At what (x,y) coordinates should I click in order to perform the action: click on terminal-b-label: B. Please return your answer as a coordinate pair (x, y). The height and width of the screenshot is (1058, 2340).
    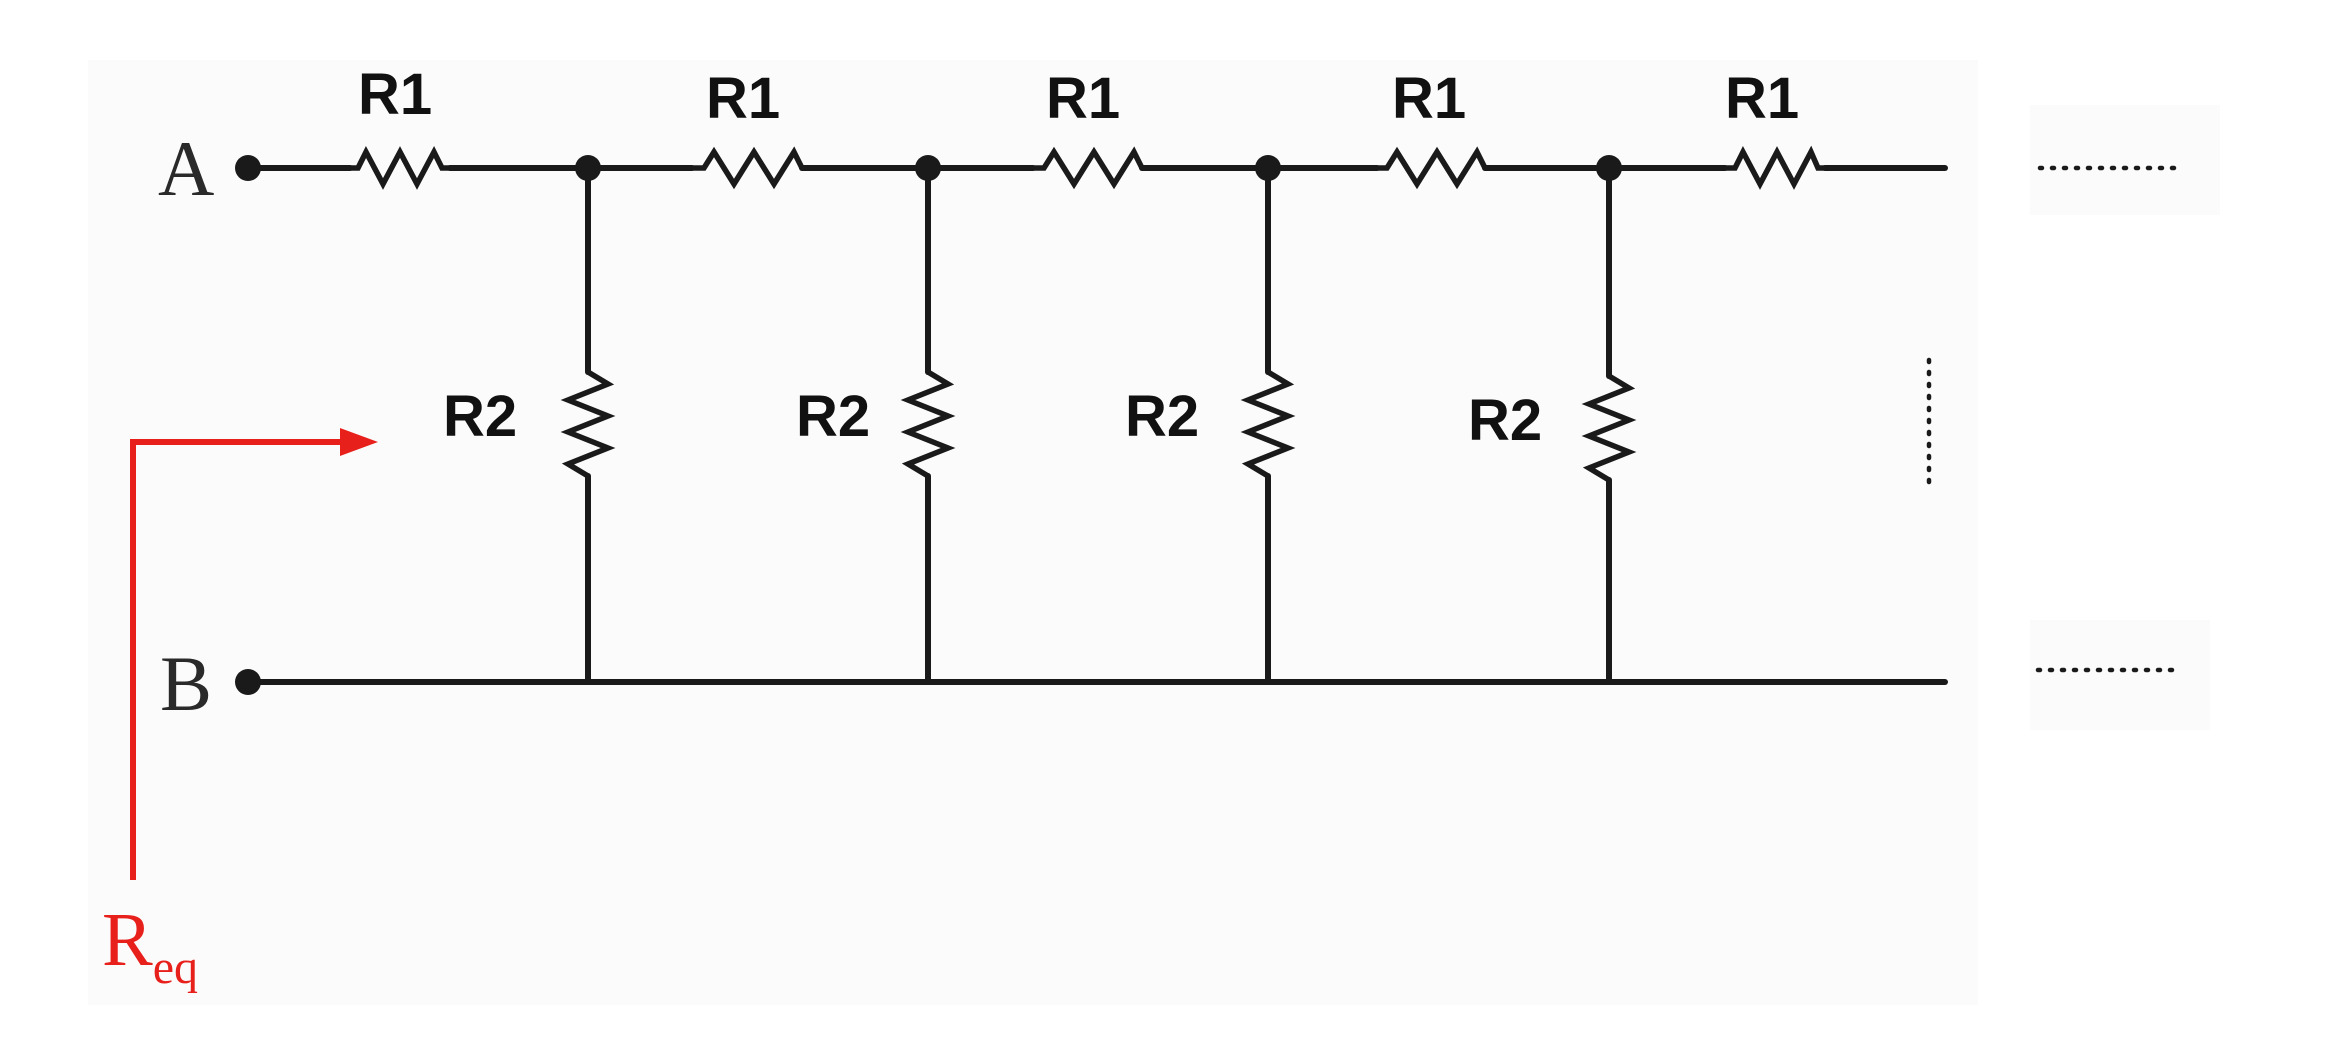
    Looking at the image, I should click on (186, 683).